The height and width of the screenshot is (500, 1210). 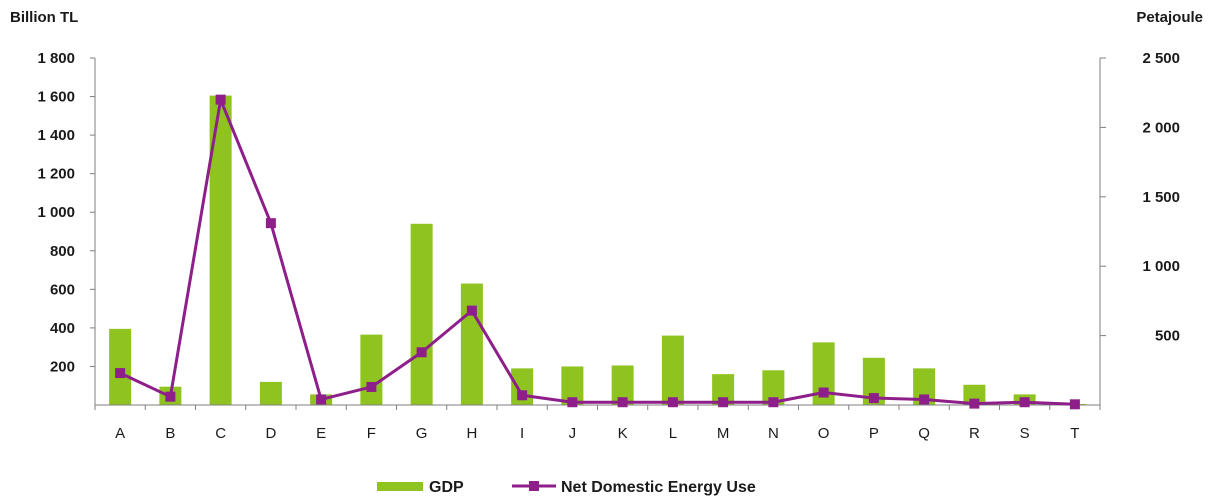 I want to click on category-label-s: S, so click(x=1025, y=433).